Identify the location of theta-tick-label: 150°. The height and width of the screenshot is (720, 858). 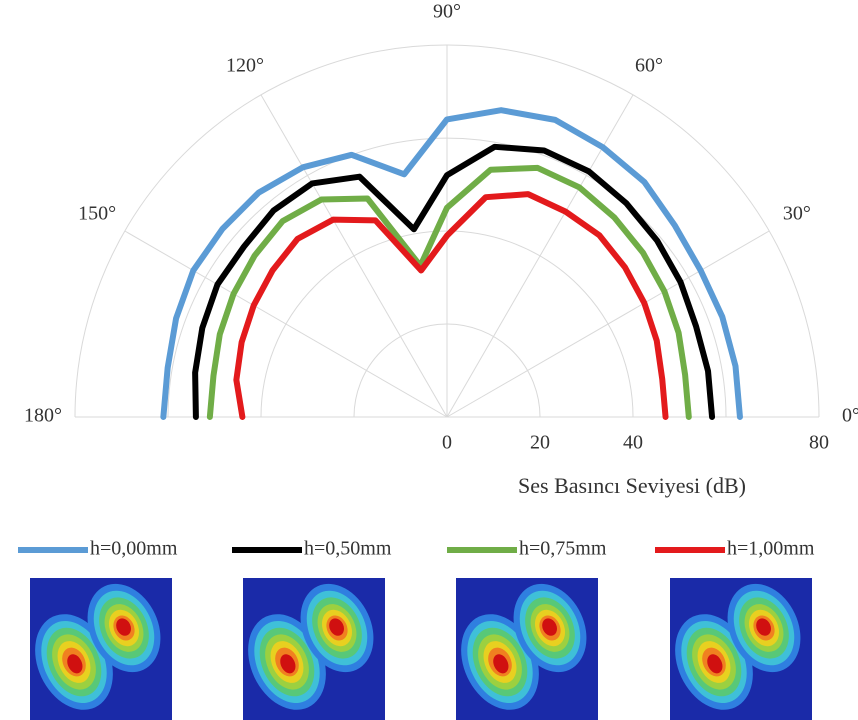
(97, 214).